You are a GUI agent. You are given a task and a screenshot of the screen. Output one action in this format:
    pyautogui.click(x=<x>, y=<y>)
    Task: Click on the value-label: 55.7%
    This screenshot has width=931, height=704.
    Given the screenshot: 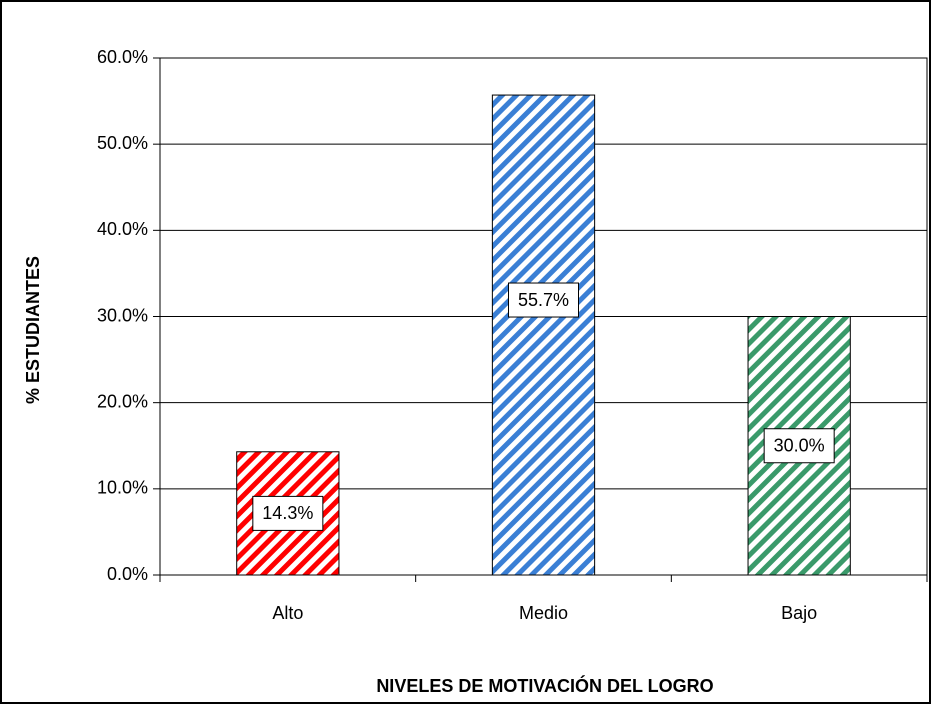 What is the action you would take?
    pyautogui.click(x=543, y=300)
    